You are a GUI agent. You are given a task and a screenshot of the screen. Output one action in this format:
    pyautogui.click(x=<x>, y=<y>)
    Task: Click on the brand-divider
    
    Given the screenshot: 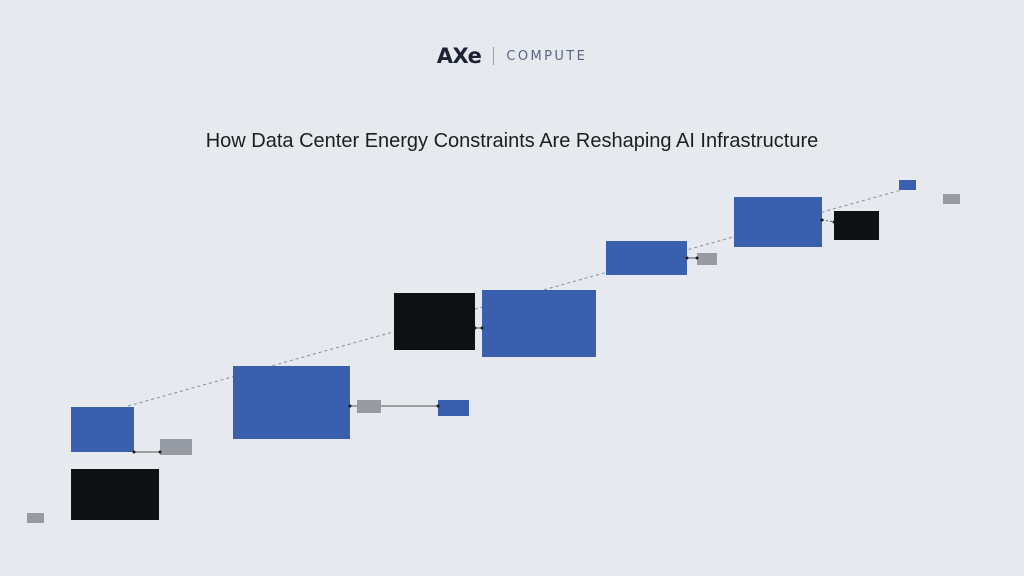 What is the action you would take?
    pyautogui.click(x=494, y=56)
    